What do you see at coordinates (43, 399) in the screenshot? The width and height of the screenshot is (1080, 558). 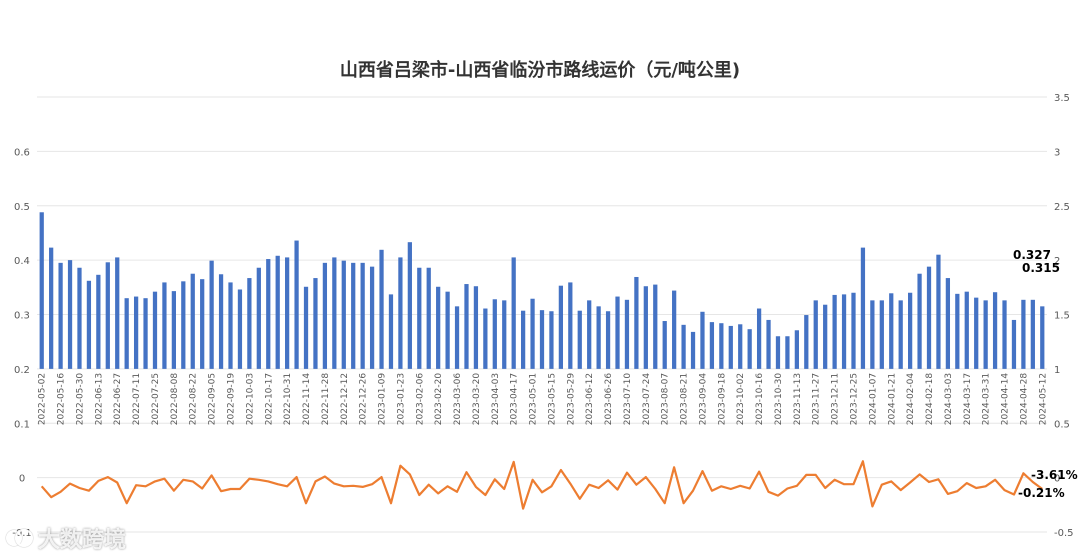 I see `x-tick-label: 2022-05-02` at bounding box center [43, 399].